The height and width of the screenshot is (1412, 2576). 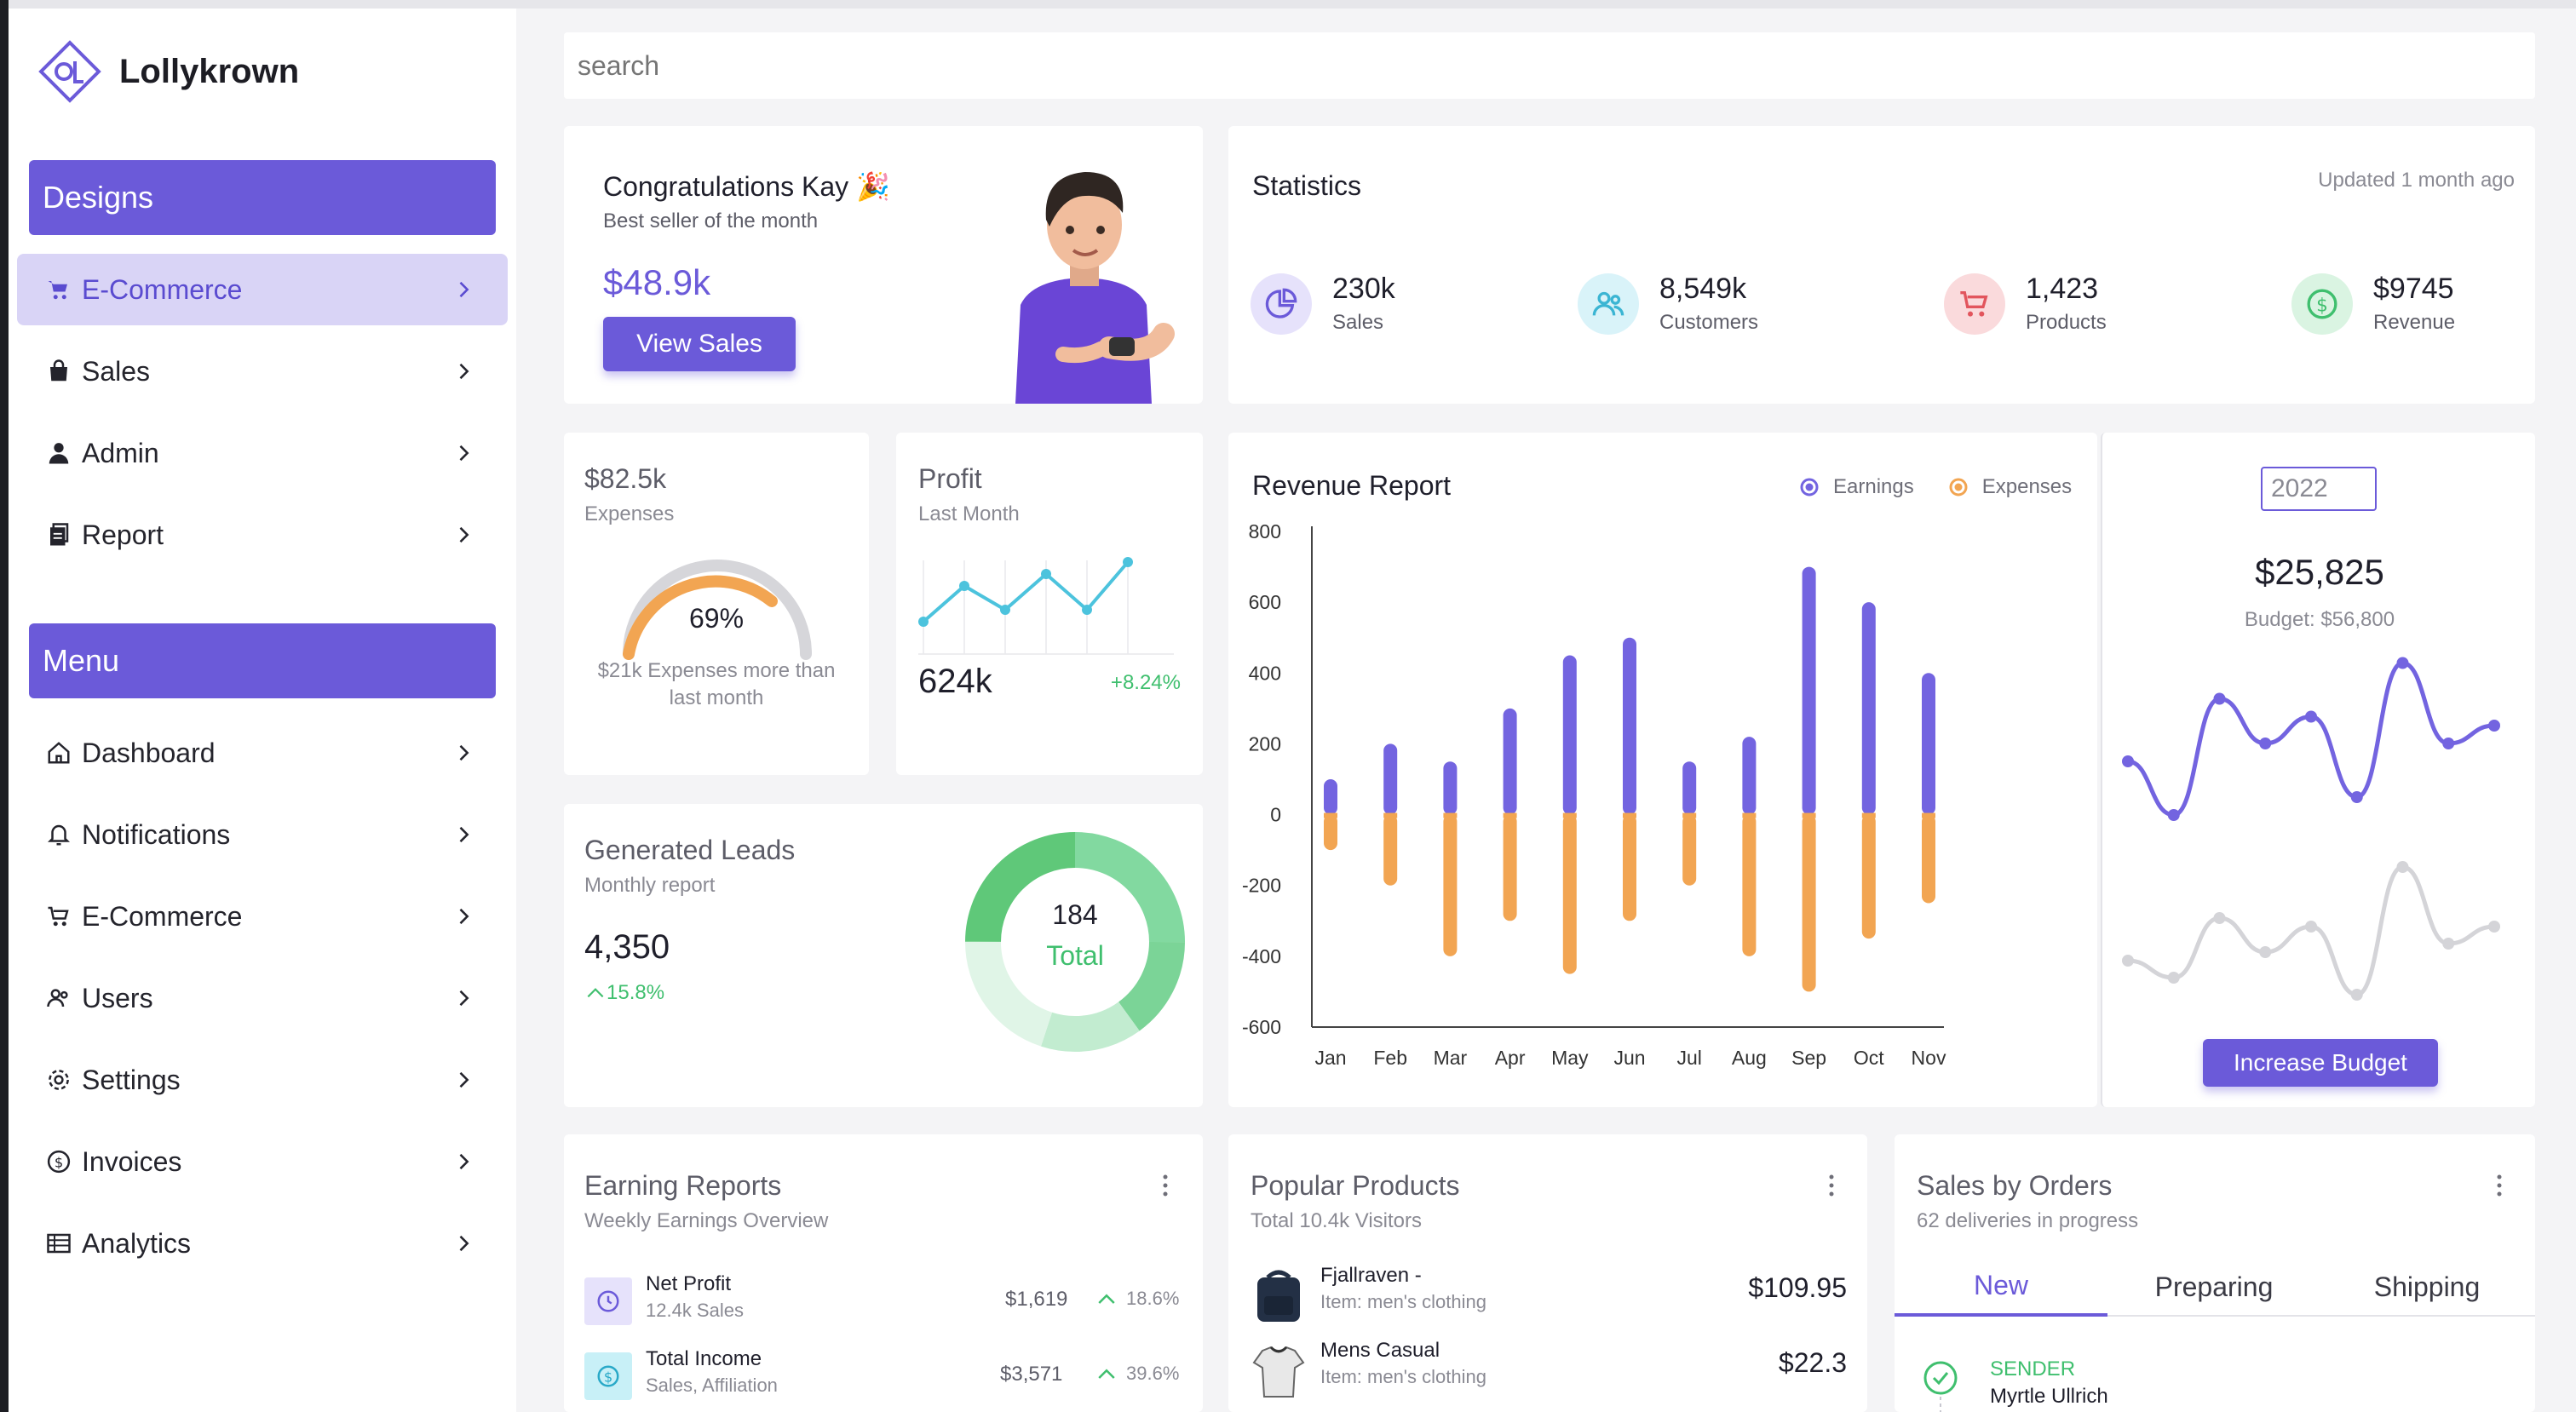 What do you see at coordinates (699, 344) in the screenshot?
I see `view-sales-button: View Sales` at bounding box center [699, 344].